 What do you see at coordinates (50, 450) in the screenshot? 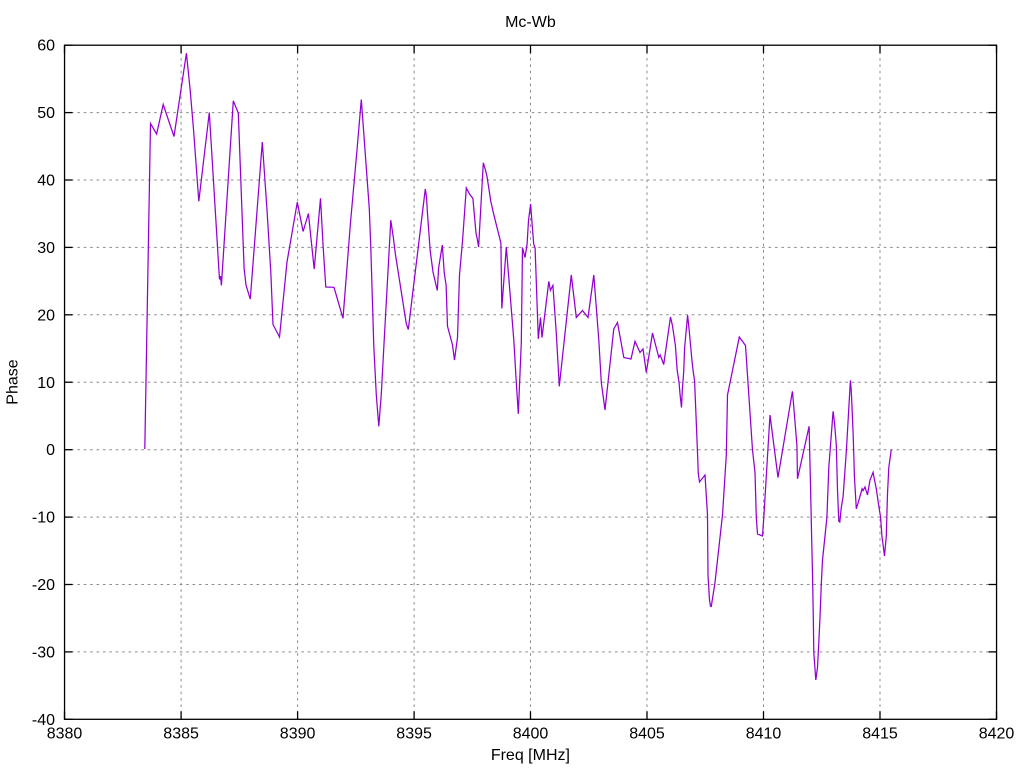
I see `svg-text: 0` at bounding box center [50, 450].